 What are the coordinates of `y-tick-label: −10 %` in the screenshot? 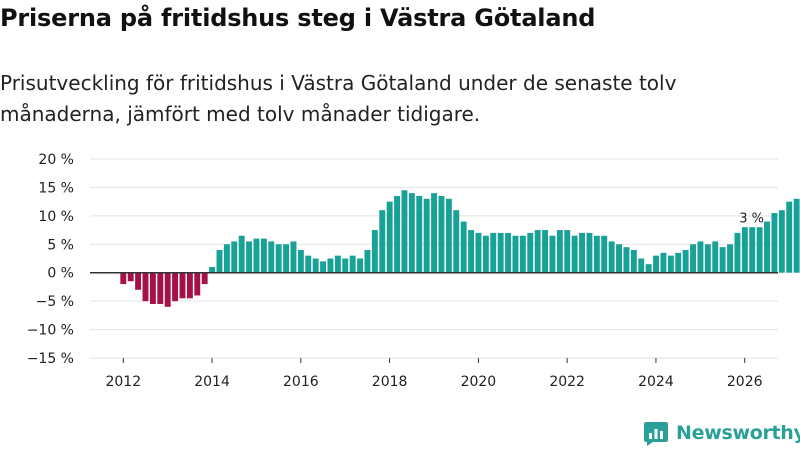 It's located at (50, 331).